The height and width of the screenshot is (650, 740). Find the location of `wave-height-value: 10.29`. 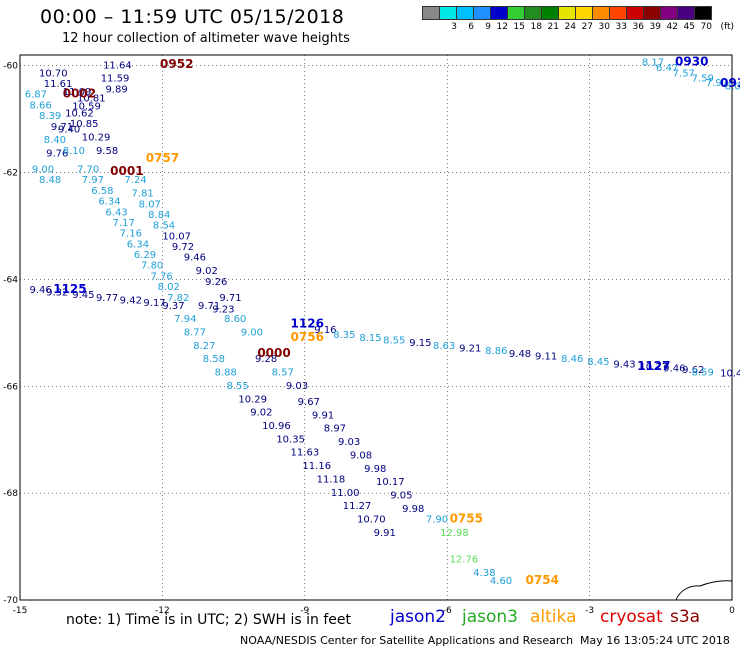

wave-height-value: 10.29 is located at coordinates (252, 399).